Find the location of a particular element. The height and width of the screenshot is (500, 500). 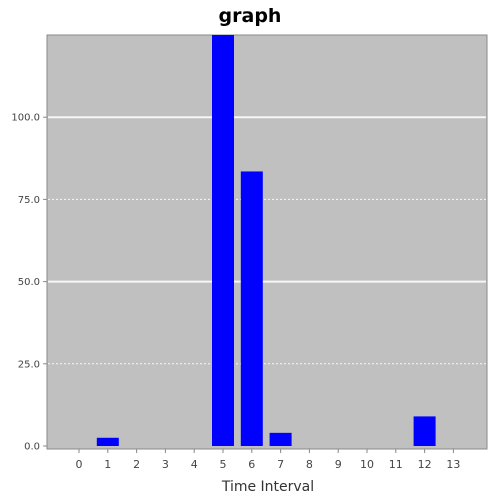

y-axis: 0.0 25.0 50.0 75.0 100.0 is located at coordinates (29, 283).